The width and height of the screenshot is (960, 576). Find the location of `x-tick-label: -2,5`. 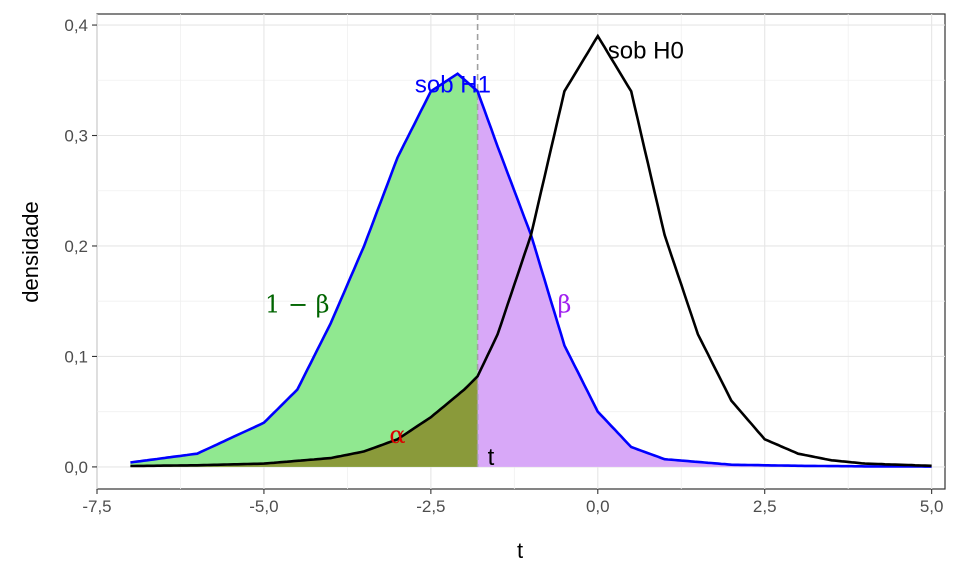

x-tick-label: -2,5 is located at coordinates (430, 506).